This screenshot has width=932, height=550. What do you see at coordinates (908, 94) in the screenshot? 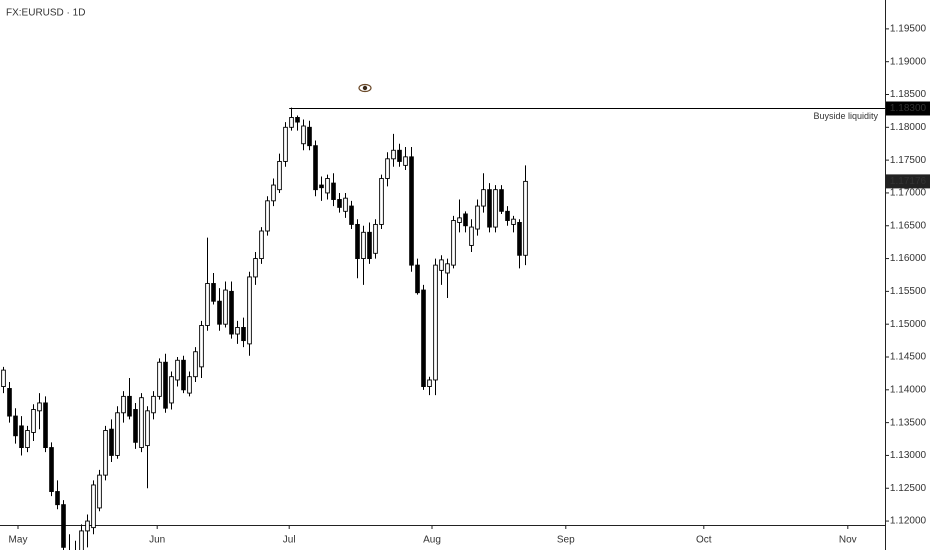
I see `y-tick-label: 1.18500` at bounding box center [908, 94].